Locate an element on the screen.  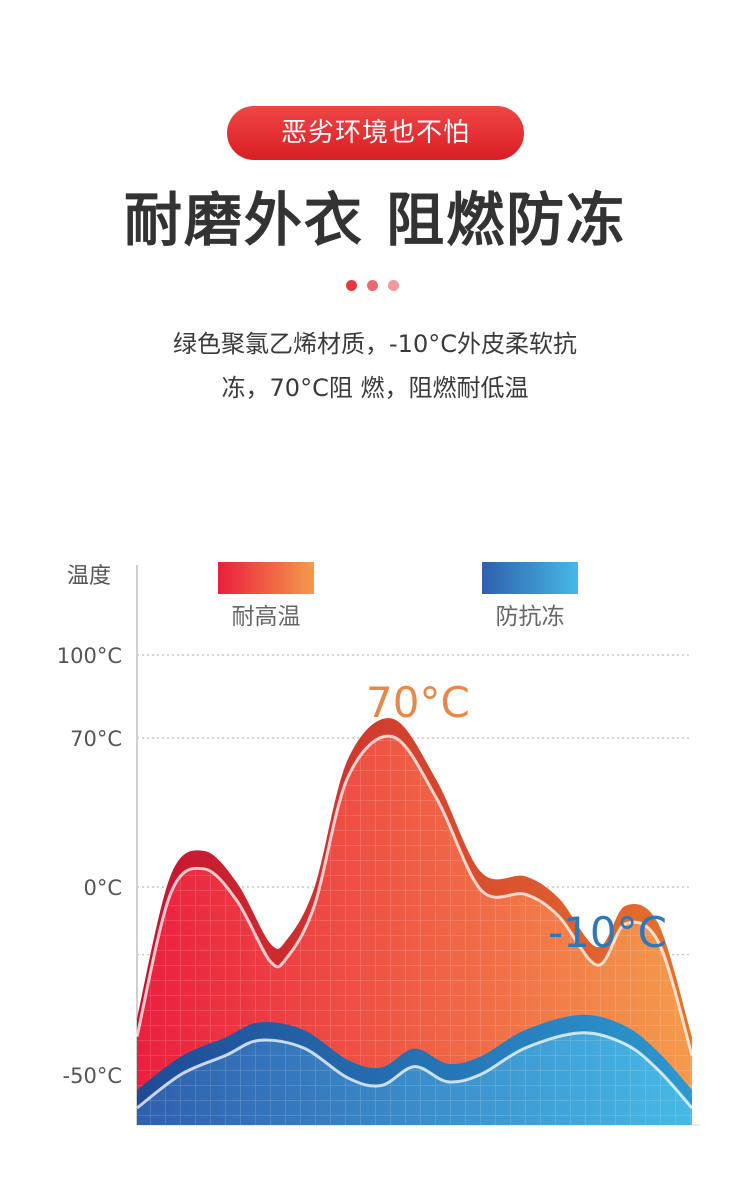
page-title: 耐磨外衣 阻燃防冻 is located at coordinates (375, 220).